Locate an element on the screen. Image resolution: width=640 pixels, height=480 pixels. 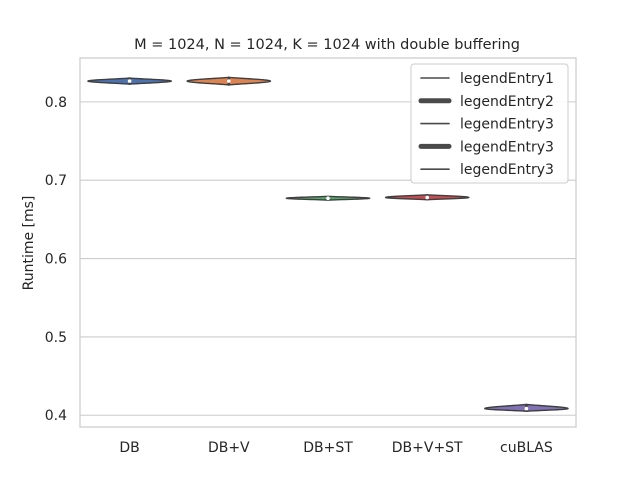
legend-label: legendEntry1 is located at coordinates (507, 79).